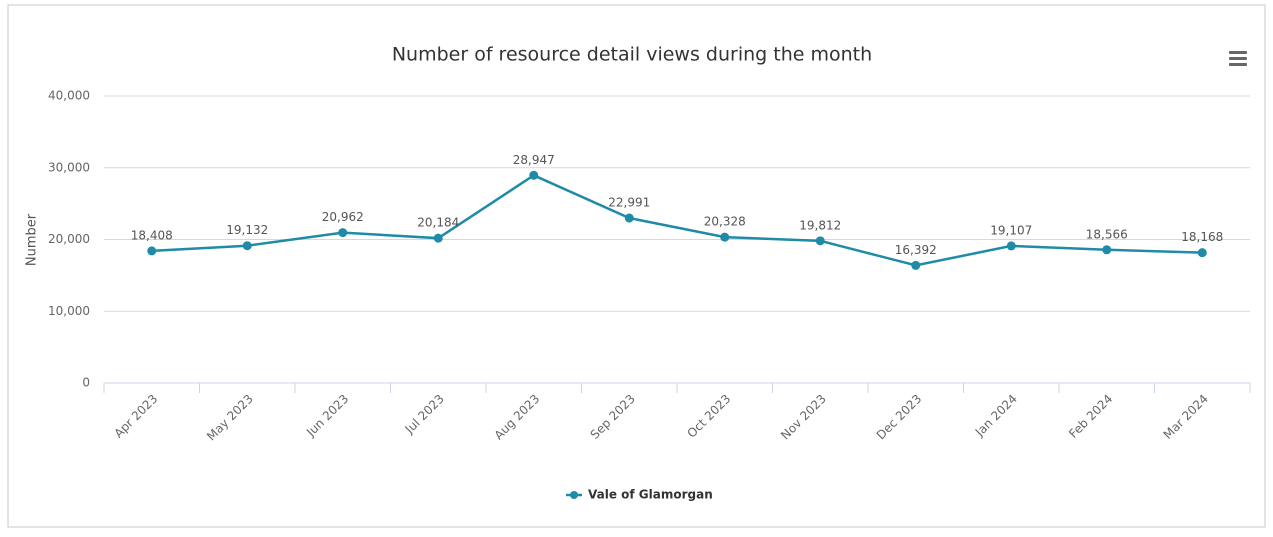  I want to click on legend: Vale of Glamorgan, so click(639, 495).